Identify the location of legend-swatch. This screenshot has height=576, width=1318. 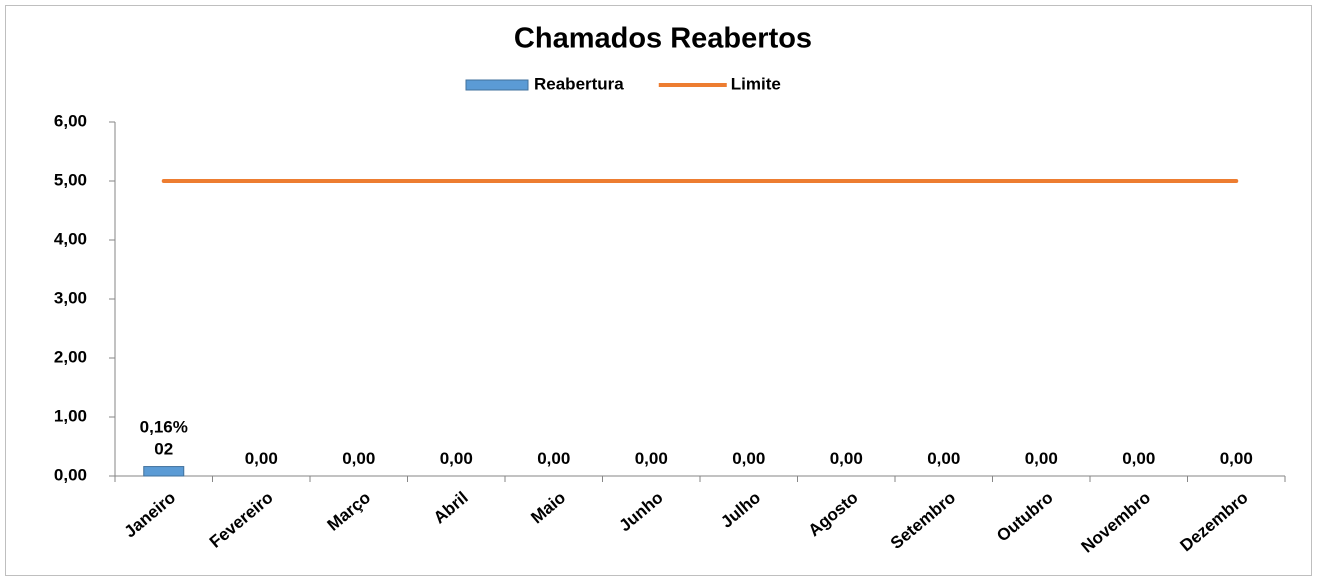
(497, 85).